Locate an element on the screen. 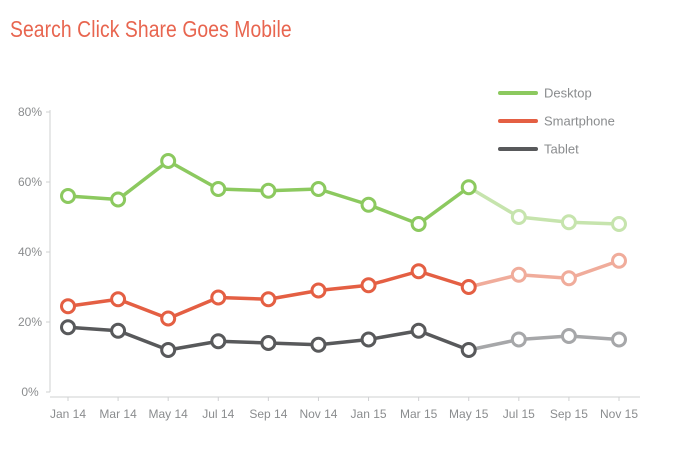 This screenshot has width=677, height=449. x-tick-label: Sep 15 is located at coordinates (569, 414).